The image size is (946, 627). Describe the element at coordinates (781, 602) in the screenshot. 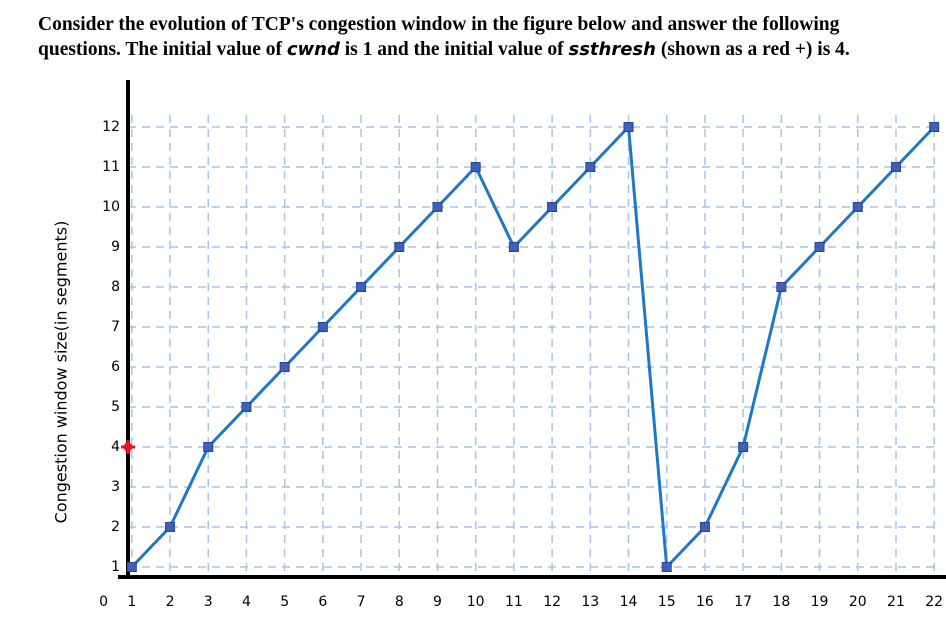

I see `x-tick-label: 18` at that location.